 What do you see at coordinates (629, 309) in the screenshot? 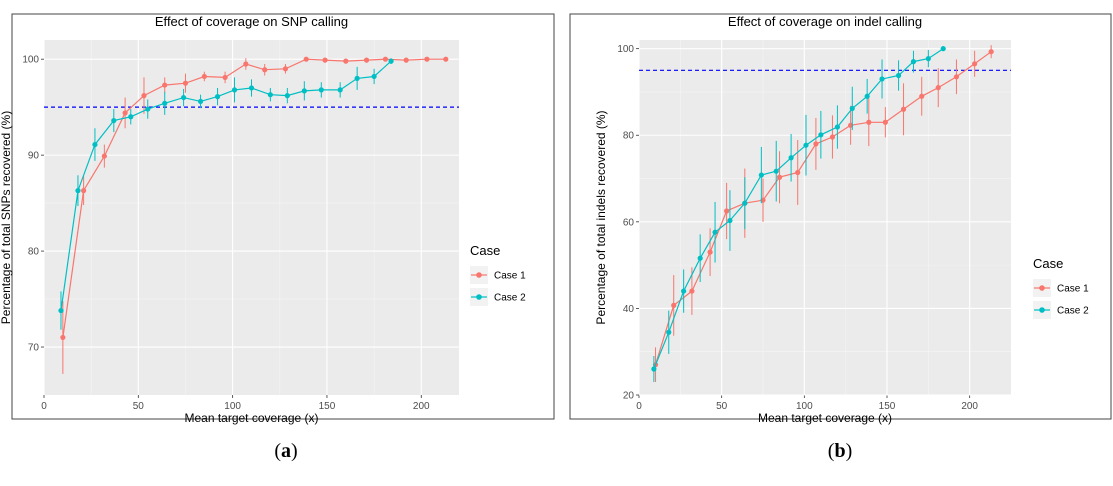
I see `y-tick-label: 40` at bounding box center [629, 309].